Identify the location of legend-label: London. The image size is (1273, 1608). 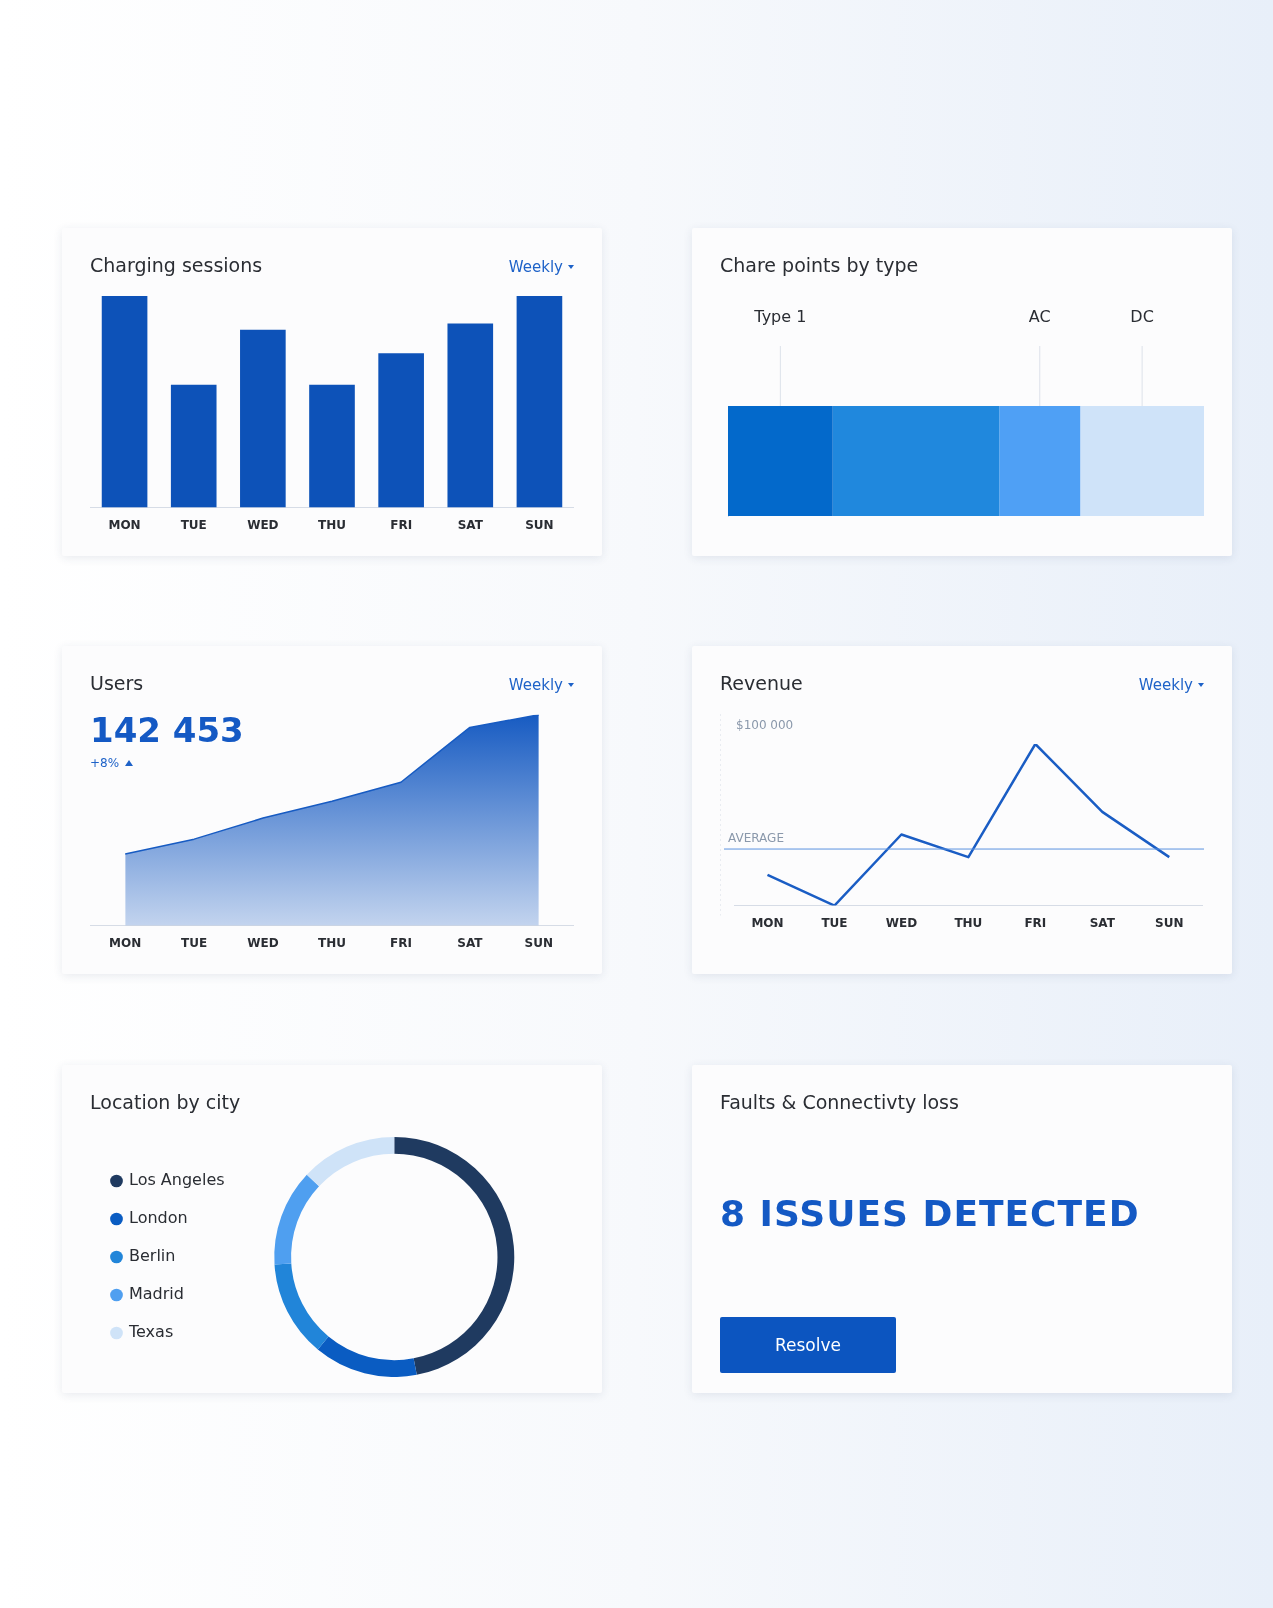
(158, 1218).